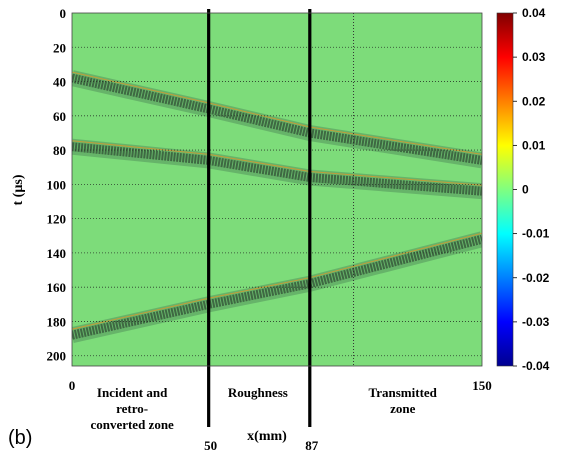 This screenshot has height=455, width=569. What do you see at coordinates (132, 392) in the screenshot?
I see `zone-label: Incident and` at bounding box center [132, 392].